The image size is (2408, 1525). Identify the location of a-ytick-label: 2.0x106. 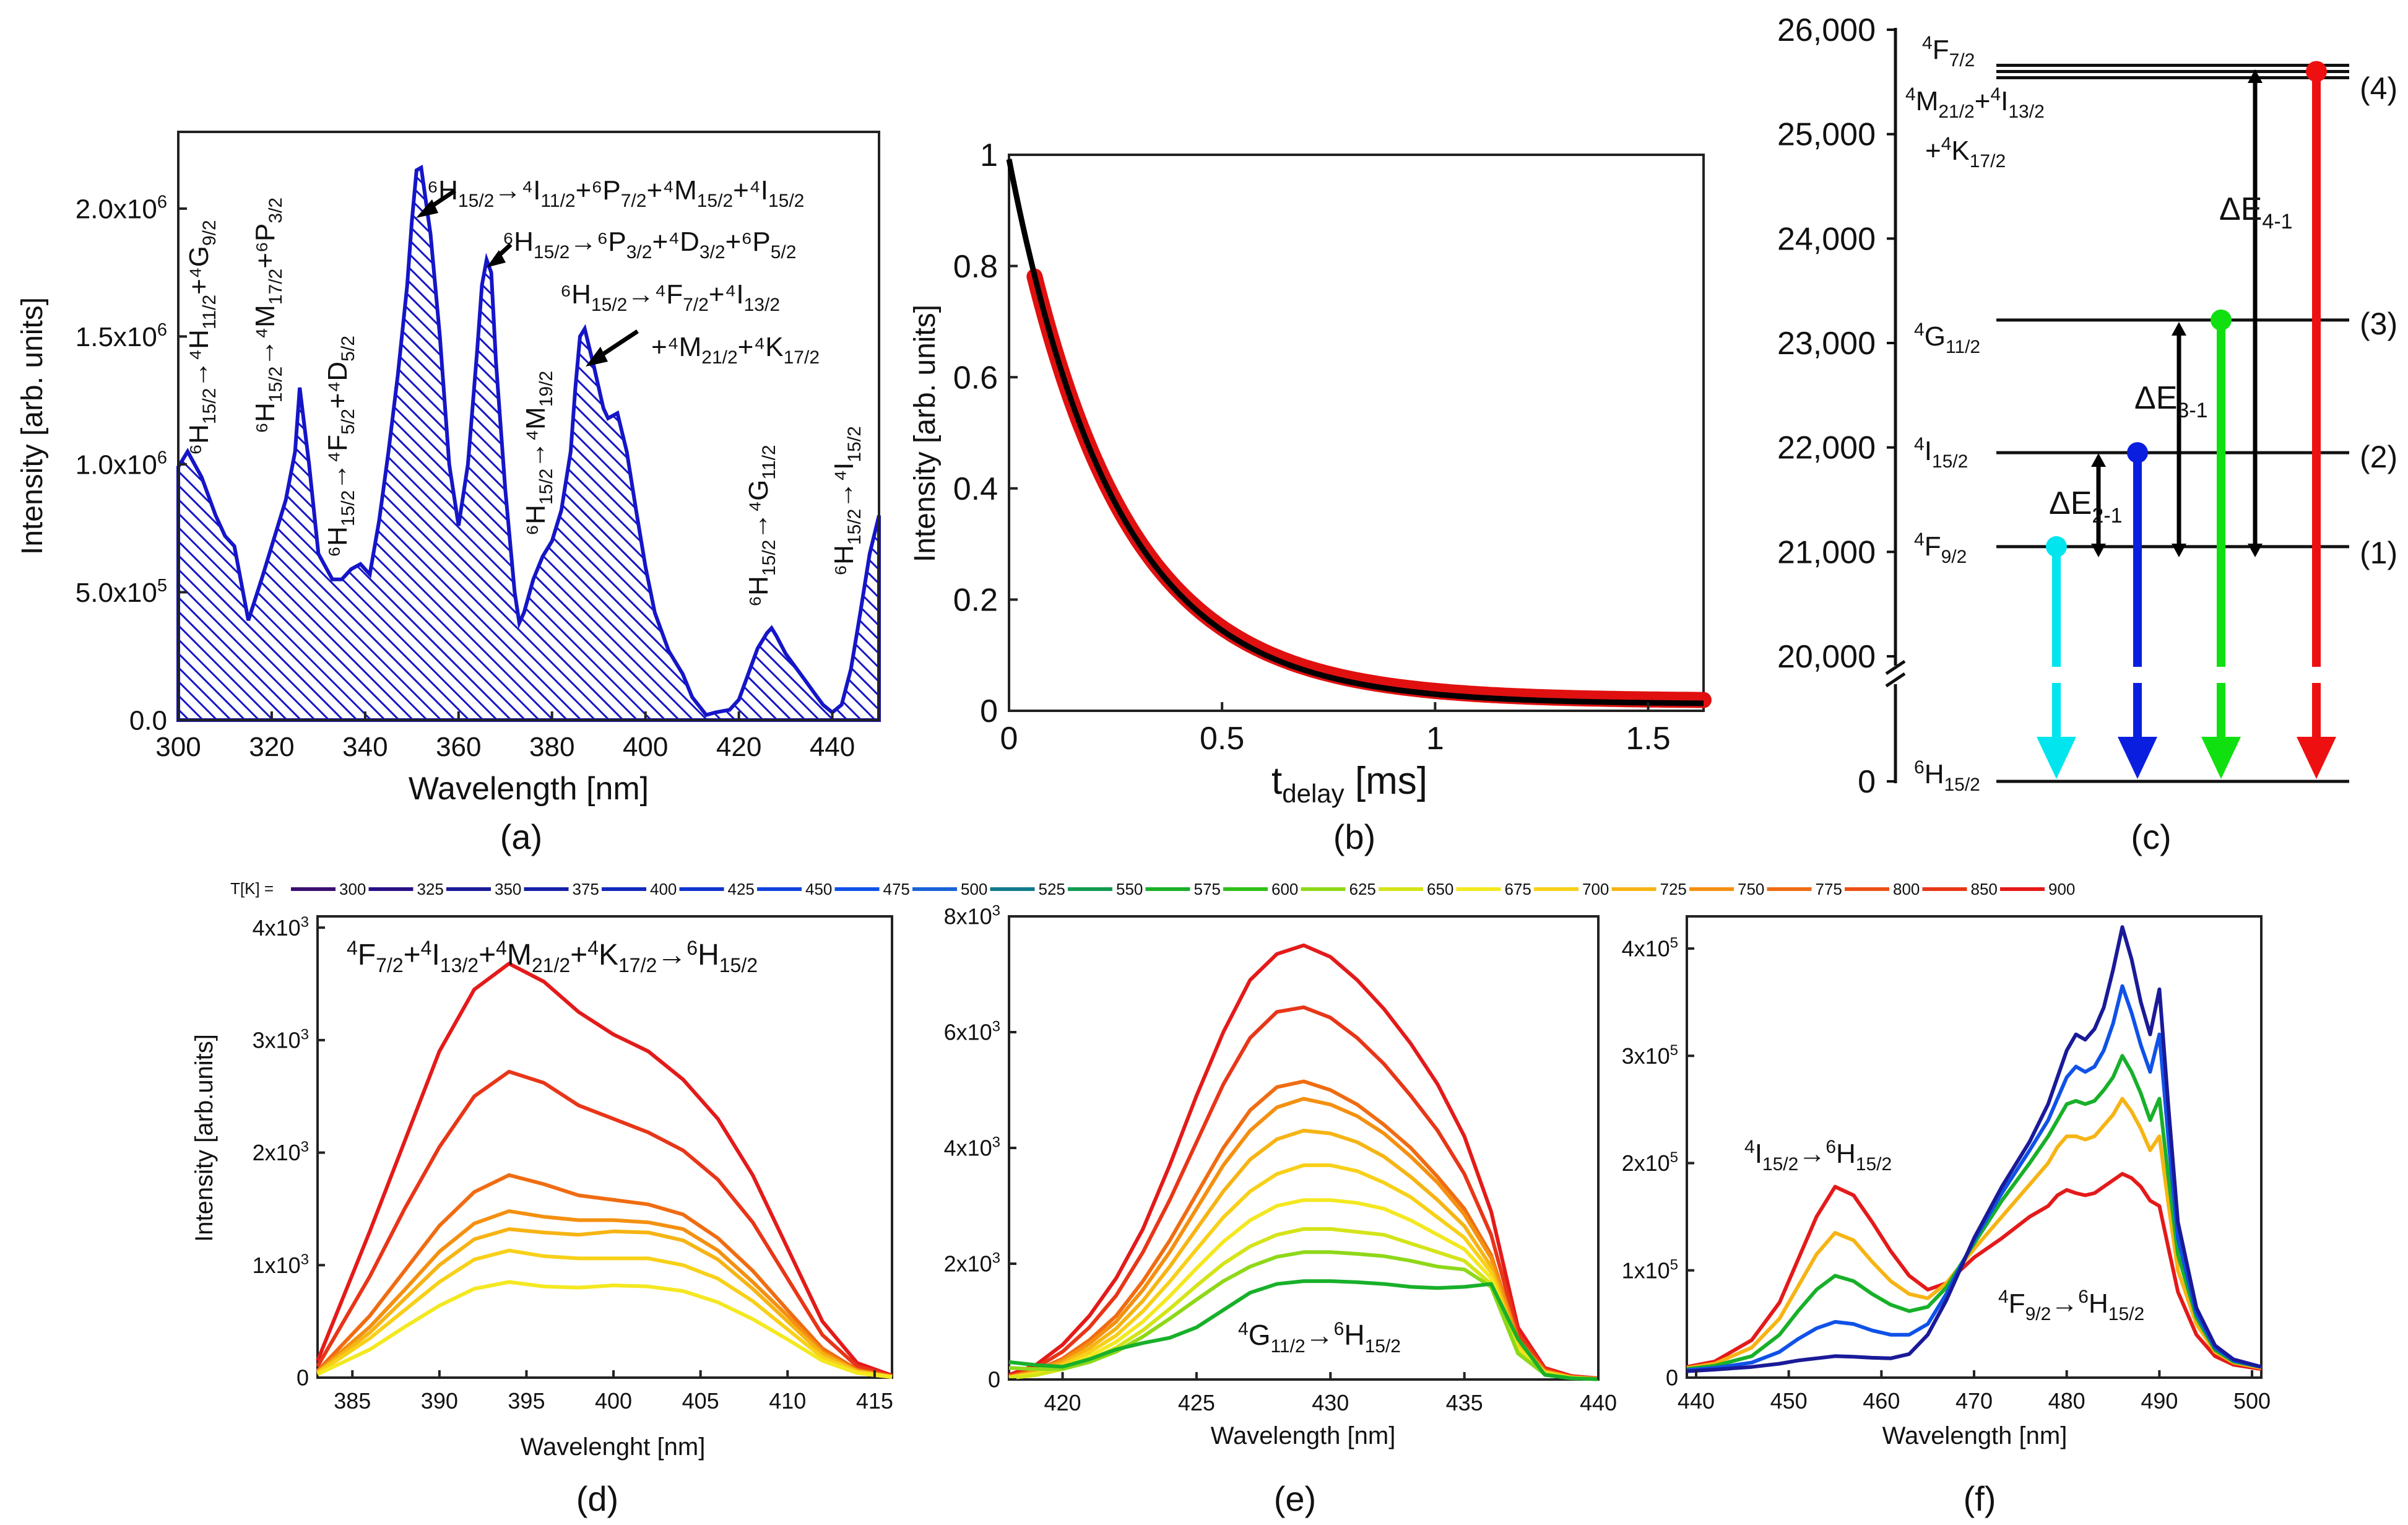
(121, 208).